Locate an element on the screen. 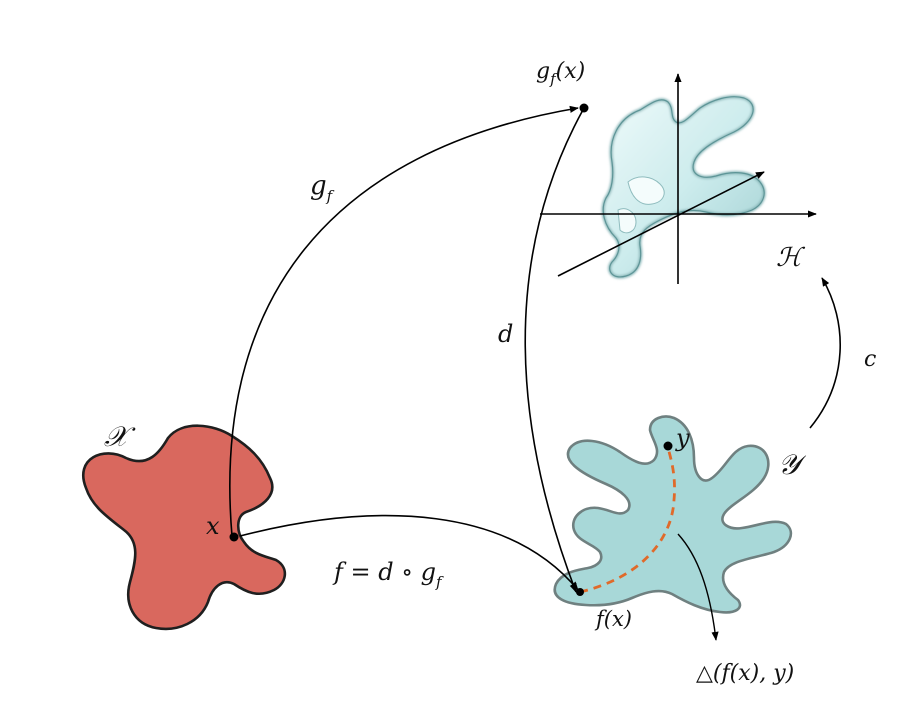 Image resolution: width=920 pixels, height=710 pixels. label-space-x: 𝒳 is located at coordinates (120, 436).